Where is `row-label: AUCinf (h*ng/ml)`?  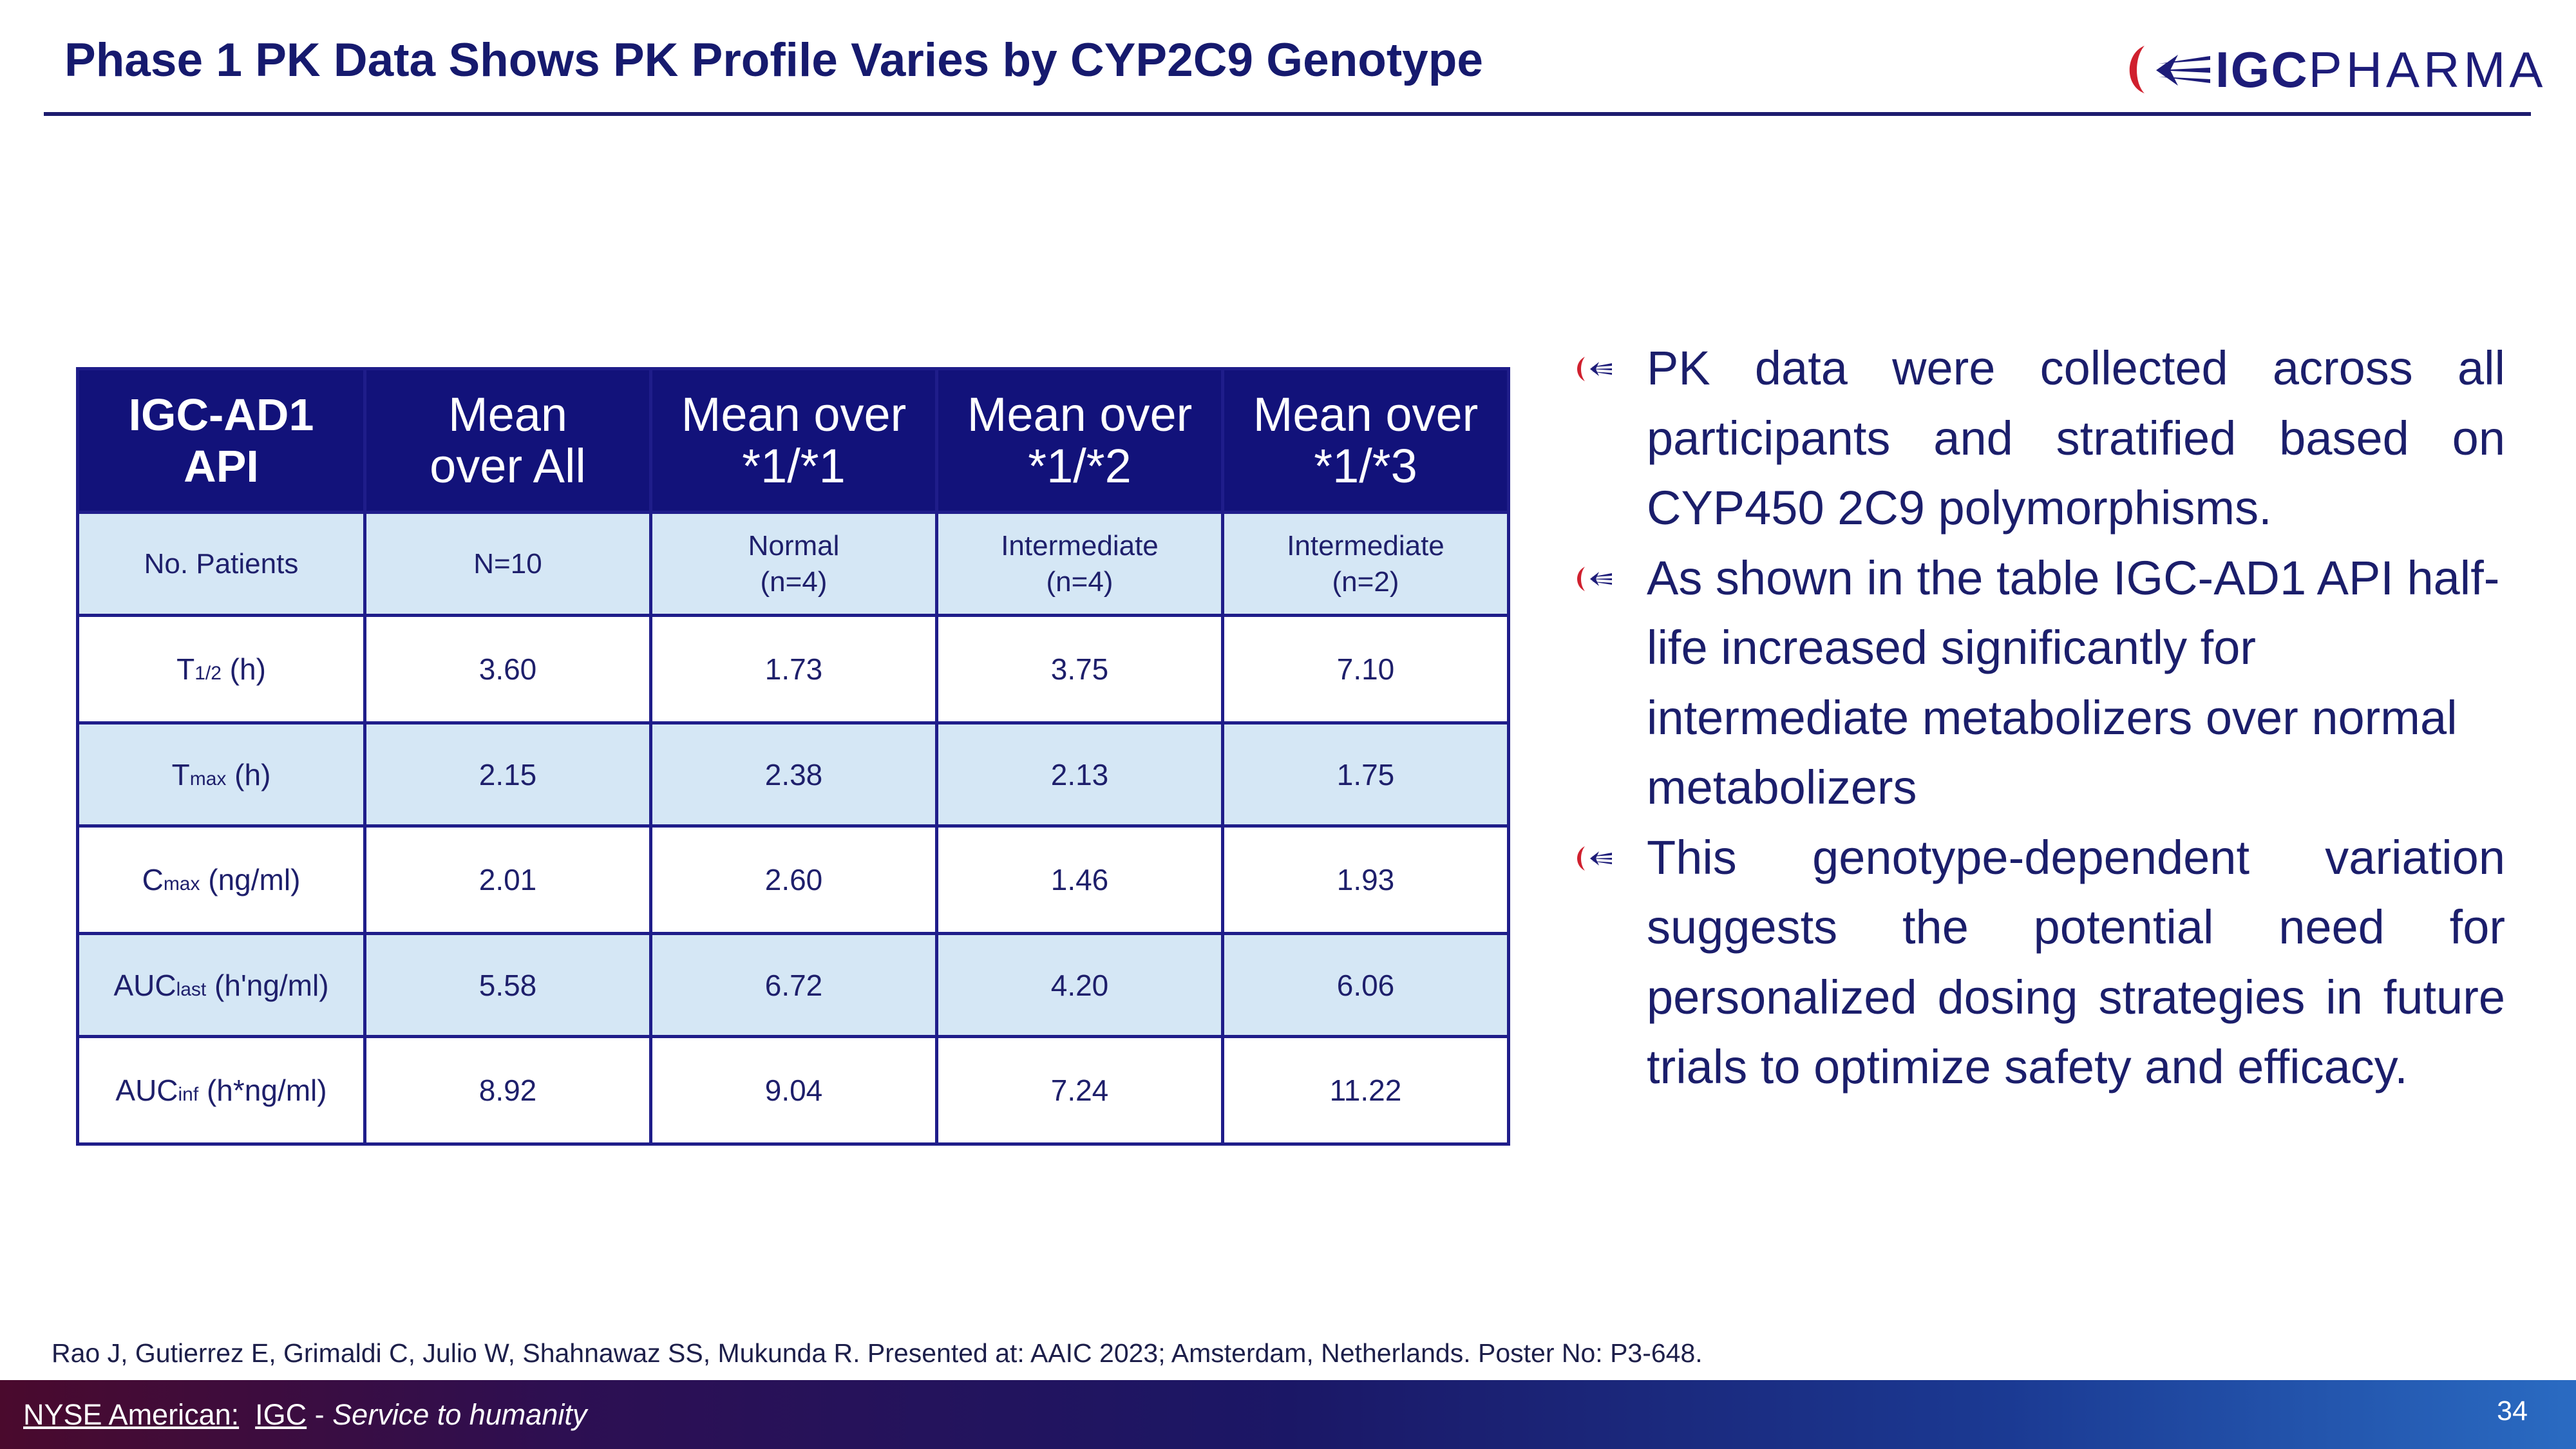 row-label: AUCinf (h*ng/ml) is located at coordinates (221, 1091).